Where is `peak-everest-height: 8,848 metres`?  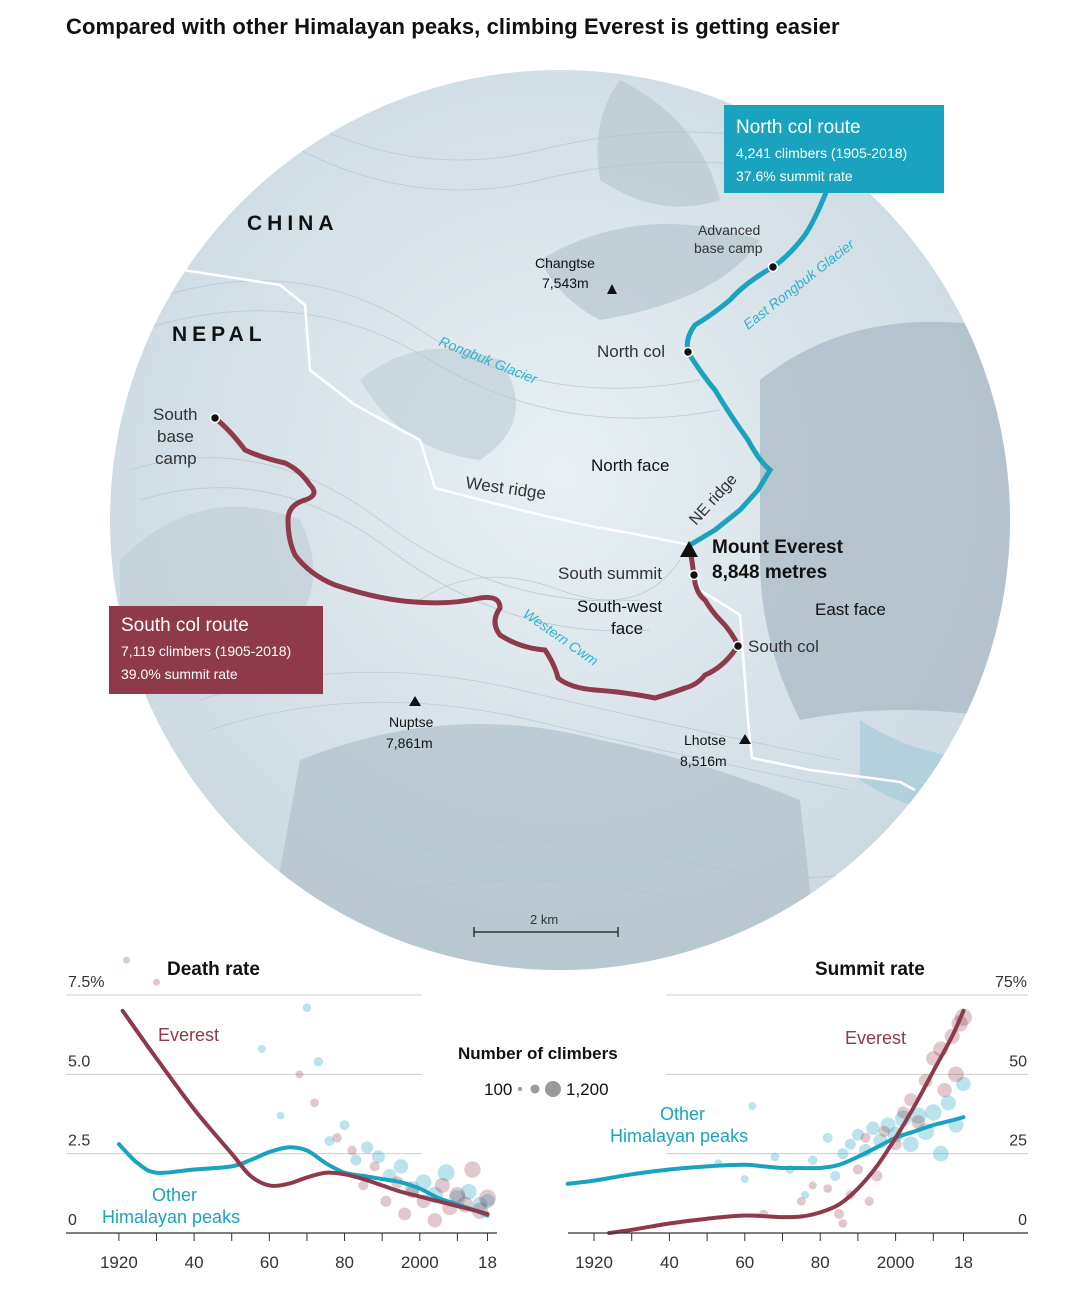 peak-everest-height: 8,848 metres is located at coordinates (769, 572).